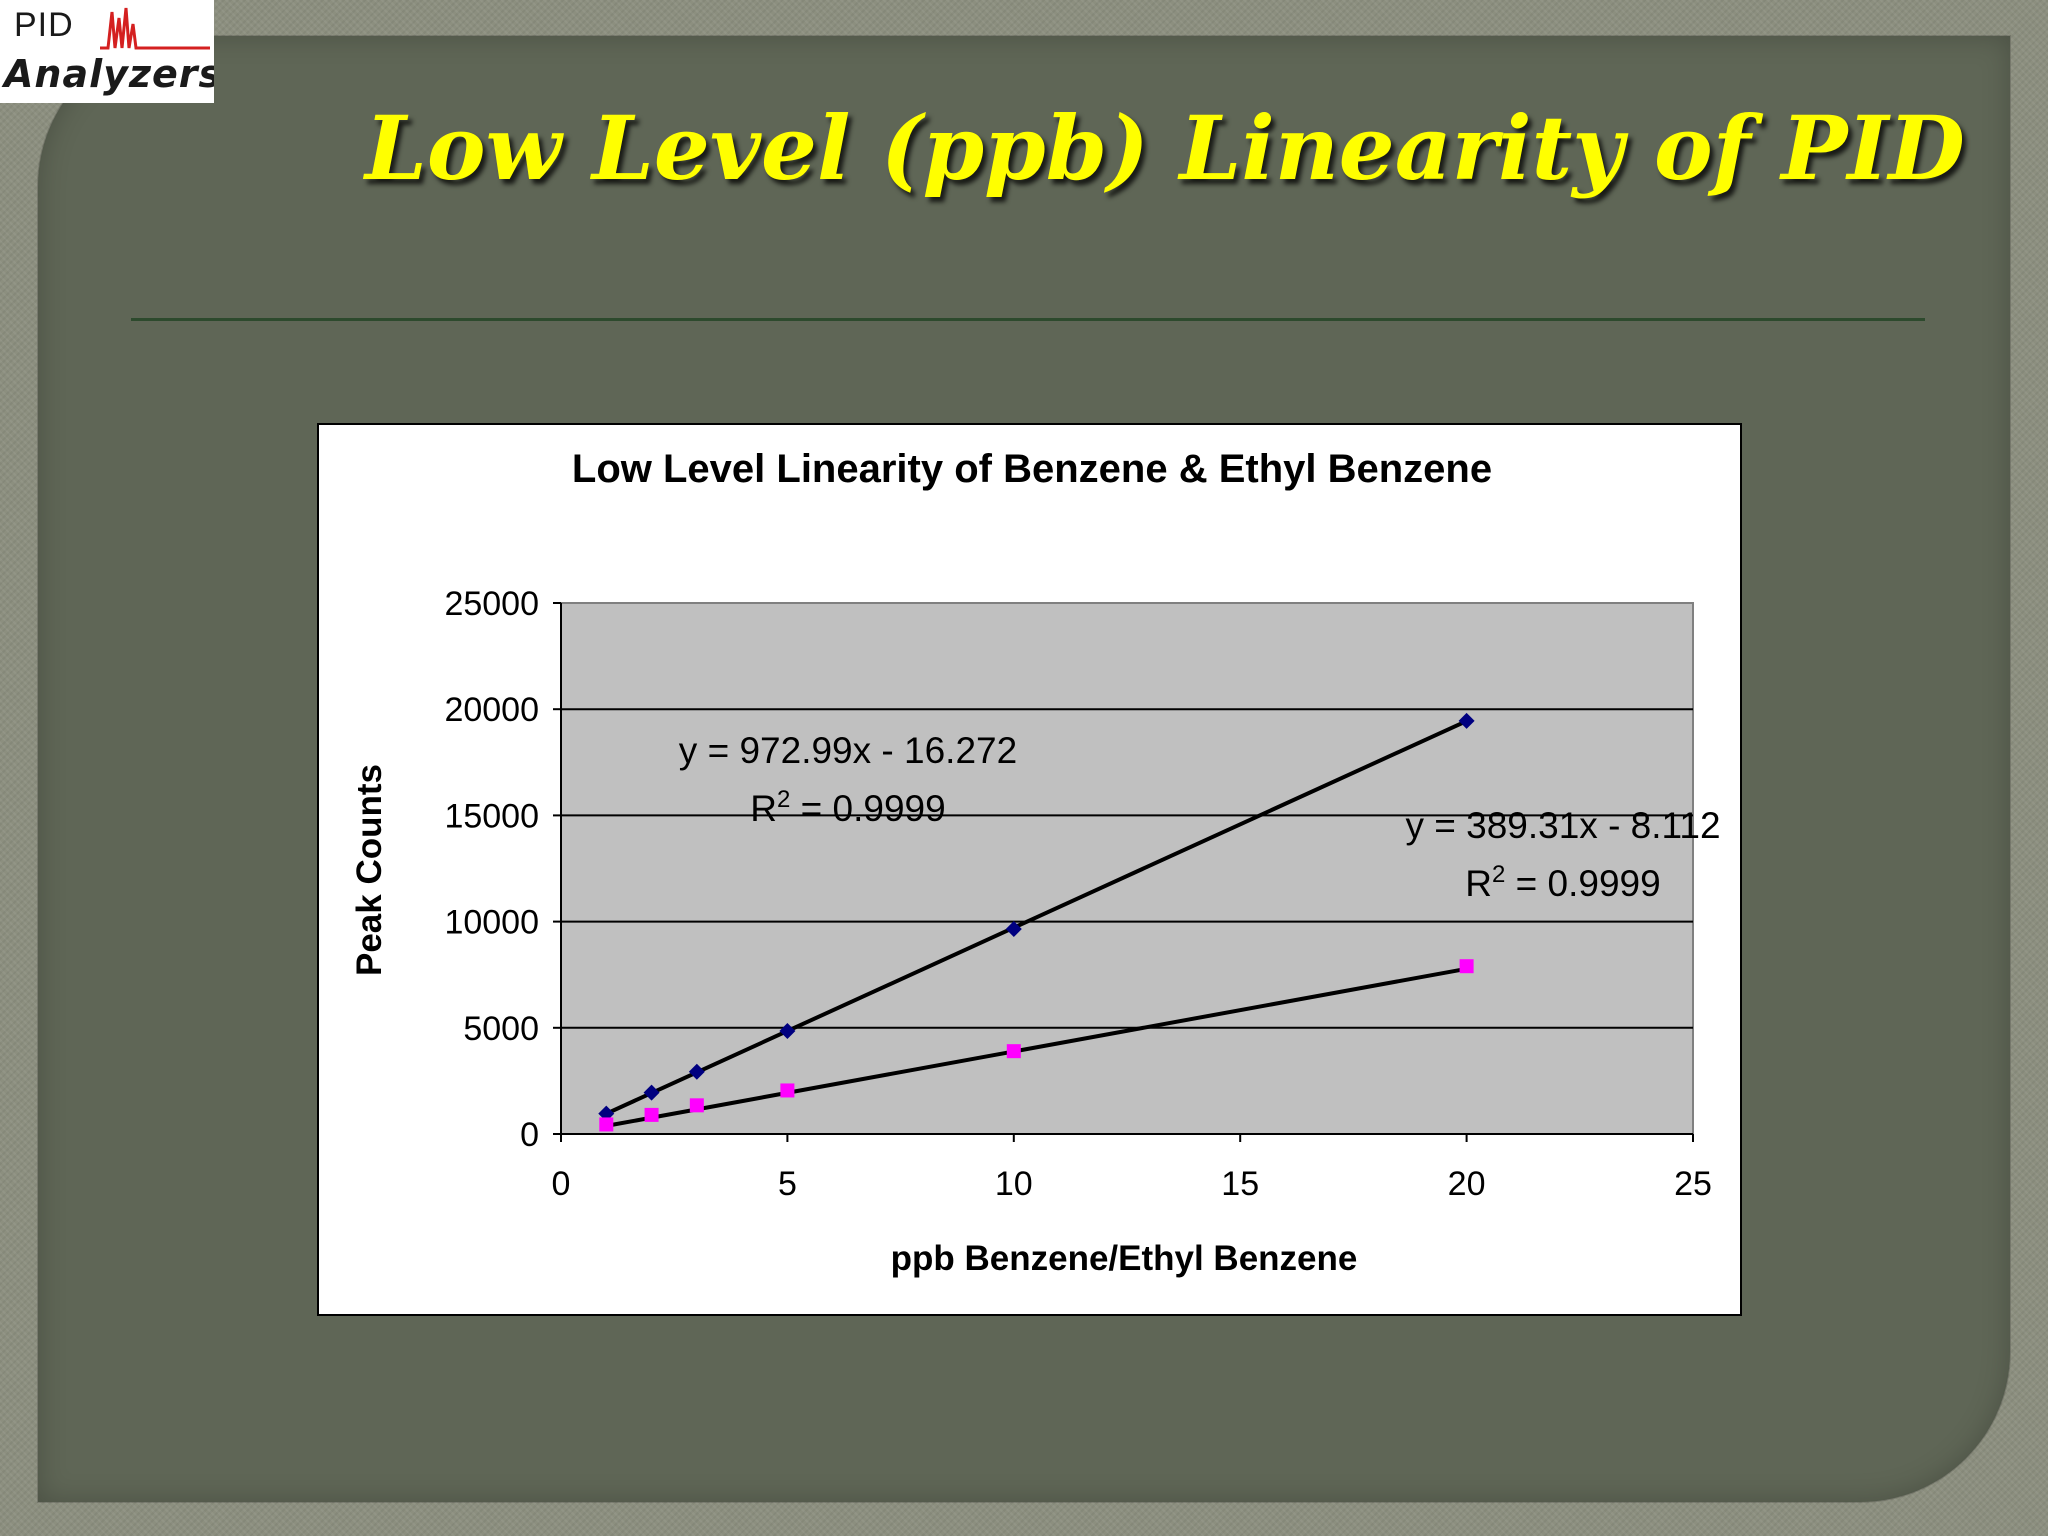  What do you see at coordinates (561, 1184) in the screenshot?
I see `x-tick-label-0: 0` at bounding box center [561, 1184].